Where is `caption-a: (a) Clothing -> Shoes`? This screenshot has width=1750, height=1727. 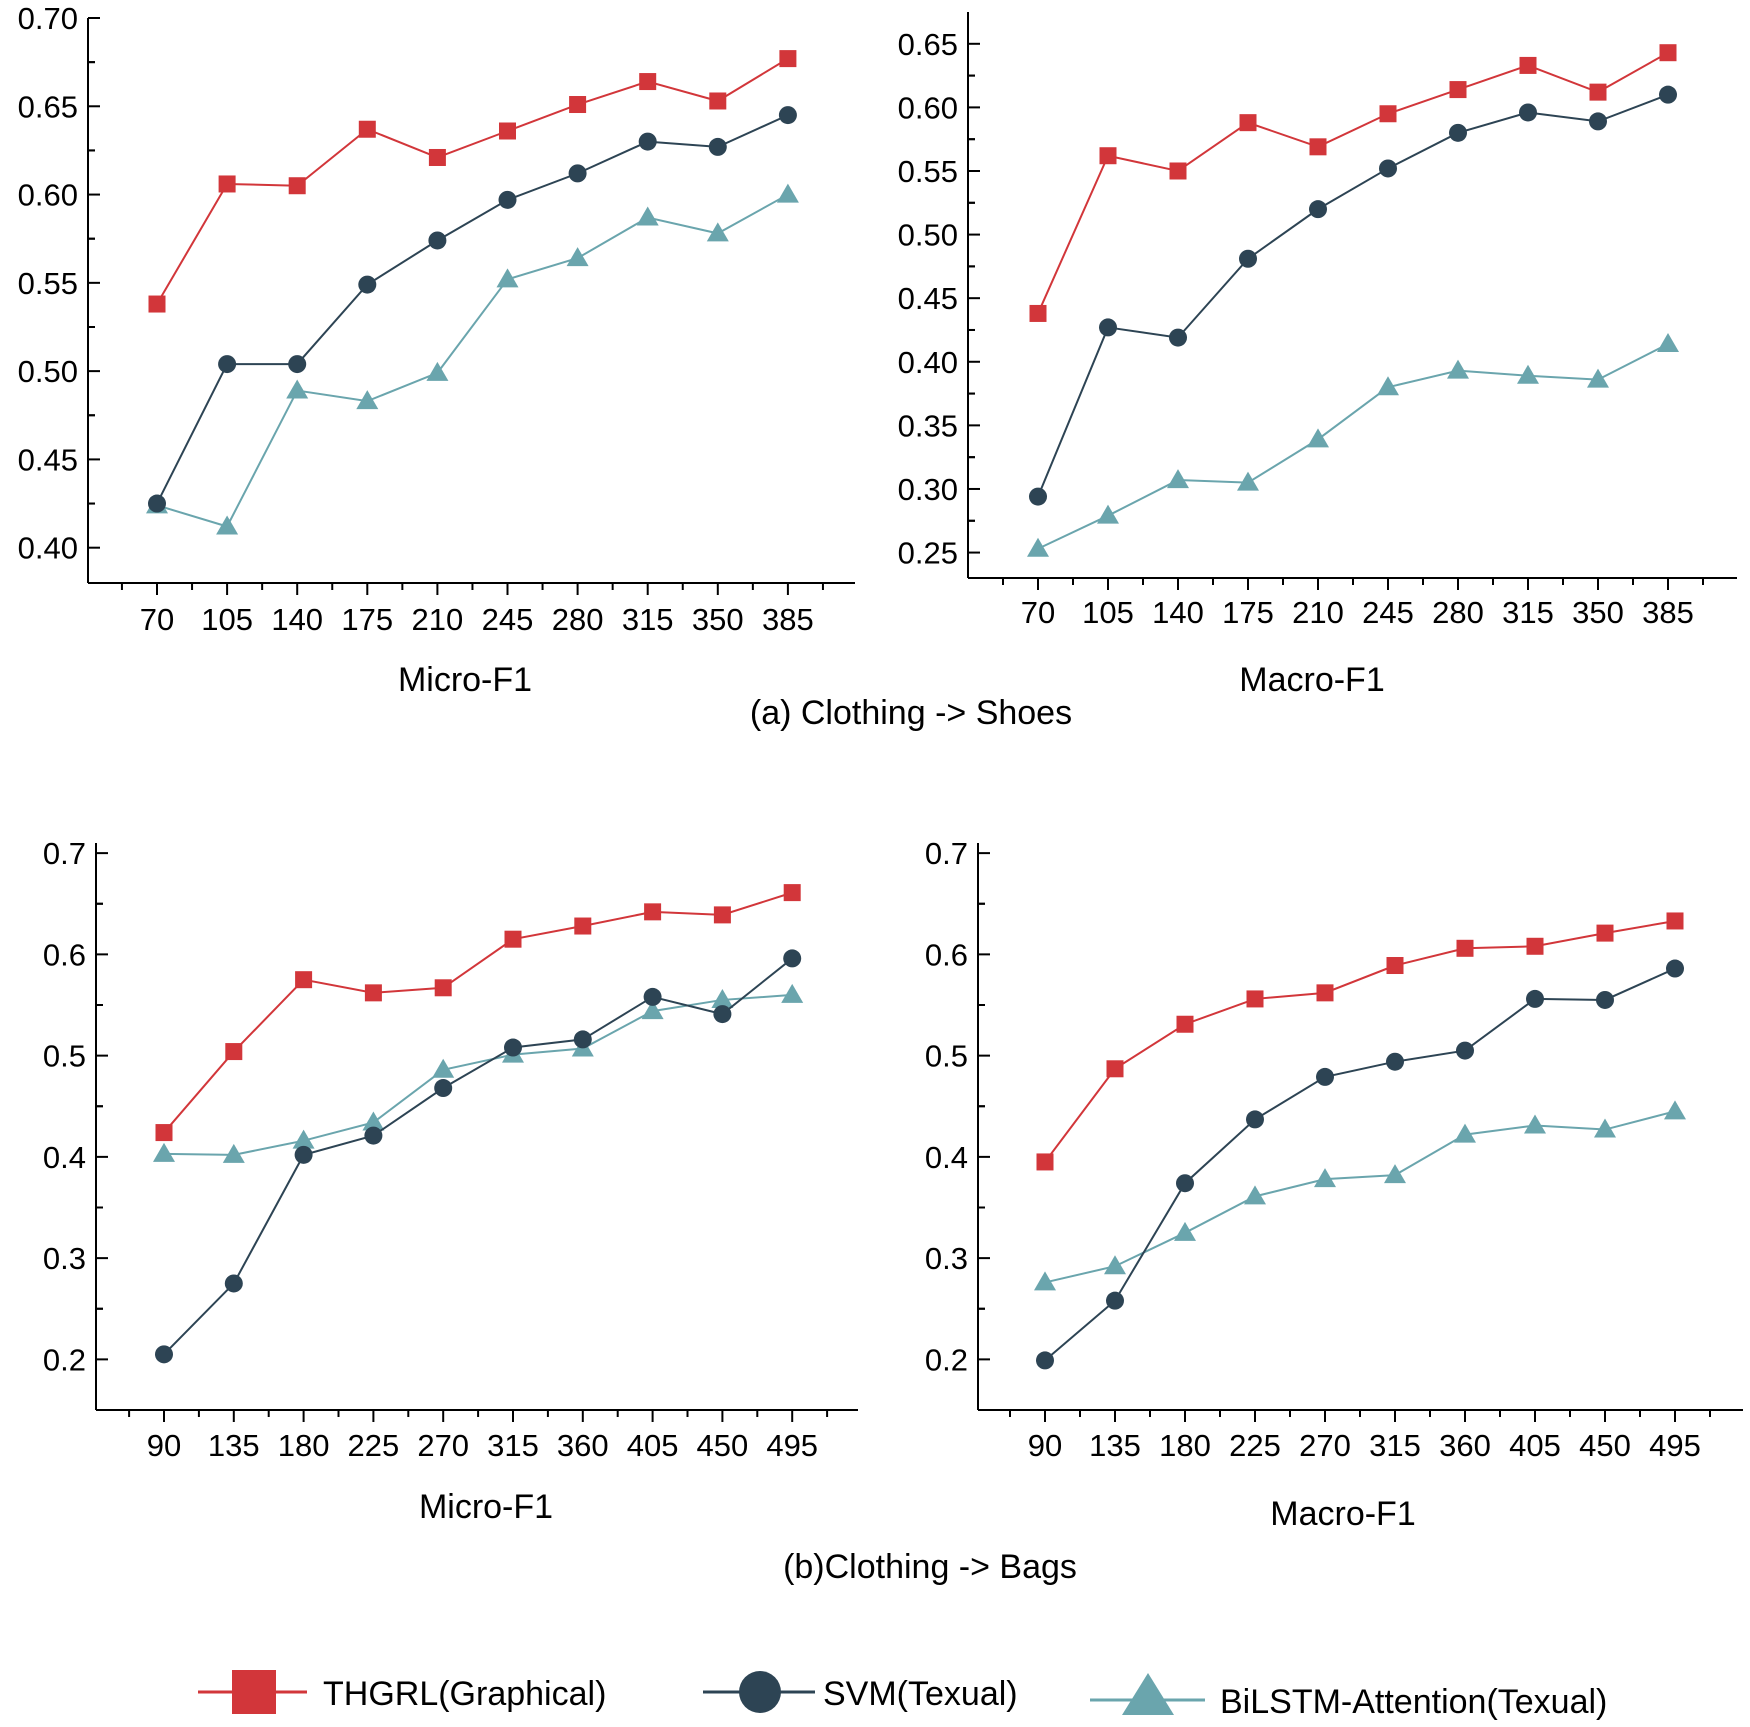
caption-a: (a) Clothing -> Shoes is located at coordinates (911, 713).